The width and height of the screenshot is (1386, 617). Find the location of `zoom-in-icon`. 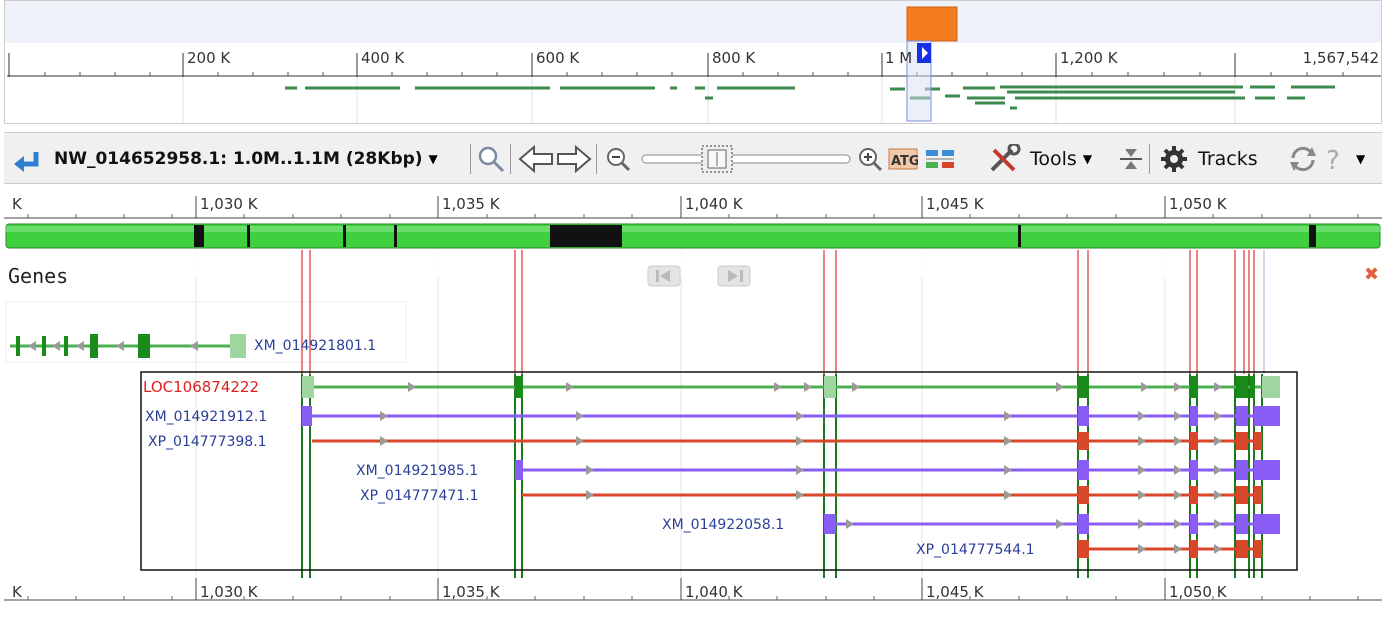

zoom-in-icon is located at coordinates (871, 160).